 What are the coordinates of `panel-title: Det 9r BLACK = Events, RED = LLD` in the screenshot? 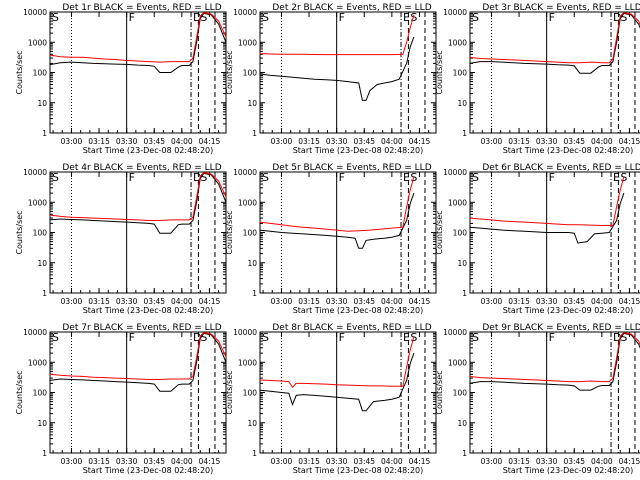 It's located at (561, 328).